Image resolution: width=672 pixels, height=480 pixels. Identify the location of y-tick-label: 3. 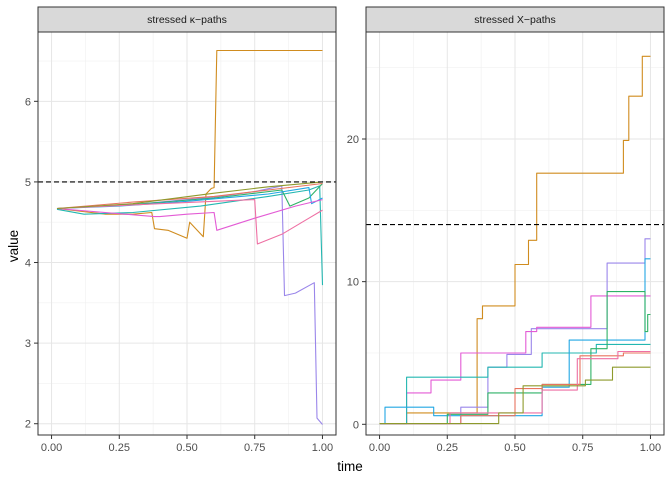
(28, 344).